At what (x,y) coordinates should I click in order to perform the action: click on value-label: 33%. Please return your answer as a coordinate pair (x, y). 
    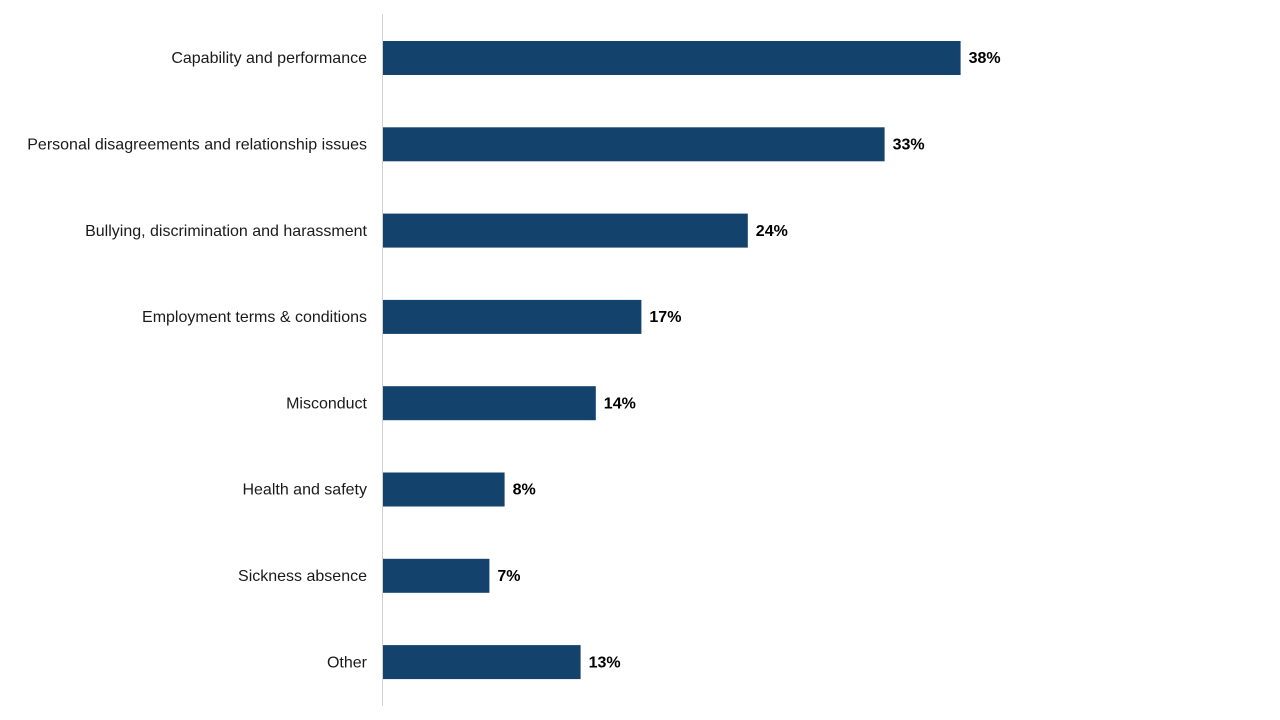
    Looking at the image, I should click on (909, 145).